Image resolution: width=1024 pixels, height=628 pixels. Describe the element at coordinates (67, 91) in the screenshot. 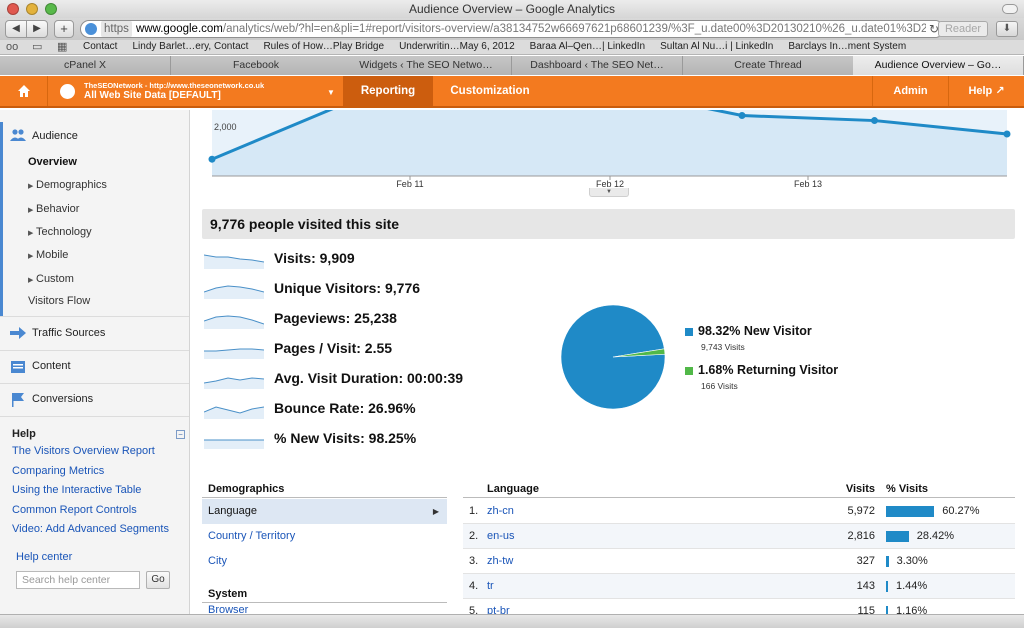

I see `account-globe-icon` at that location.